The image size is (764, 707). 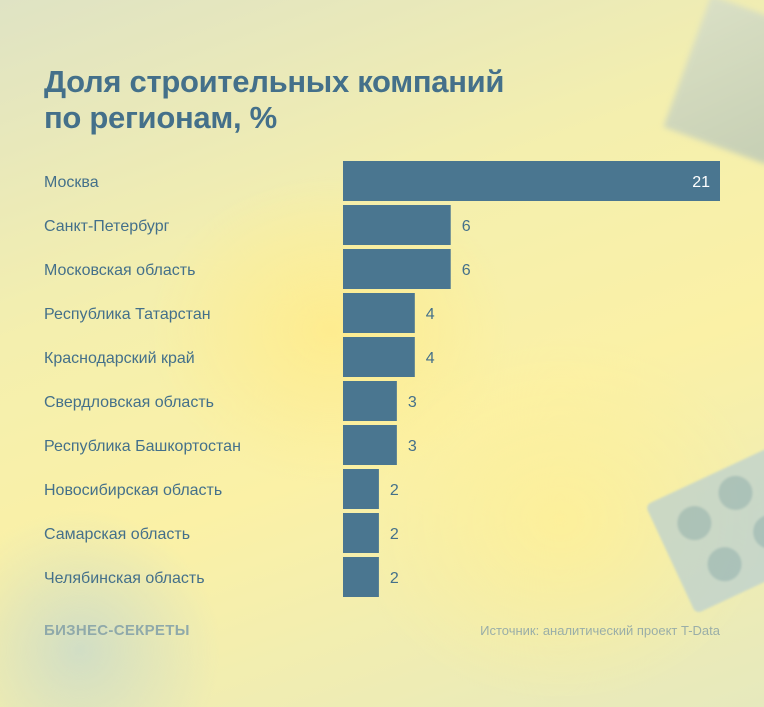 What do you see at coordinates (117, 630) in the screenshot?
I see `brand-logo: БИЗНЕС-СЕКРЕТЫ` at bounding box center [117, 630].